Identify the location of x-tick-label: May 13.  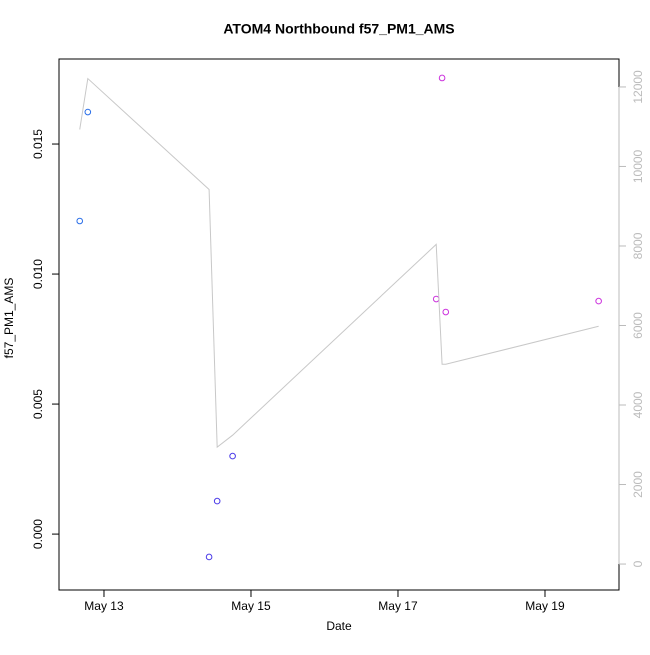
(104, 606).